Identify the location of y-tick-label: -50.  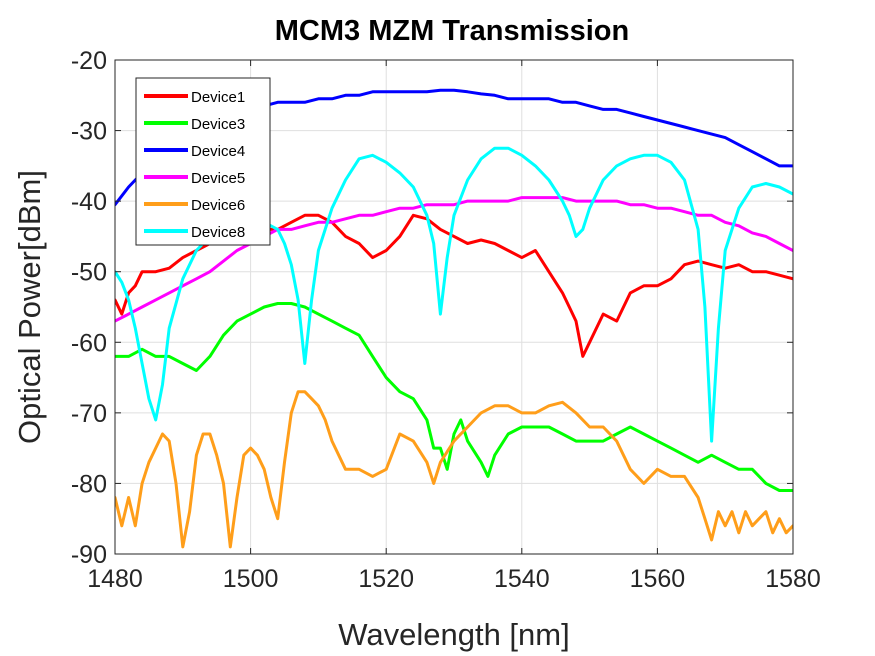
(89, 273).